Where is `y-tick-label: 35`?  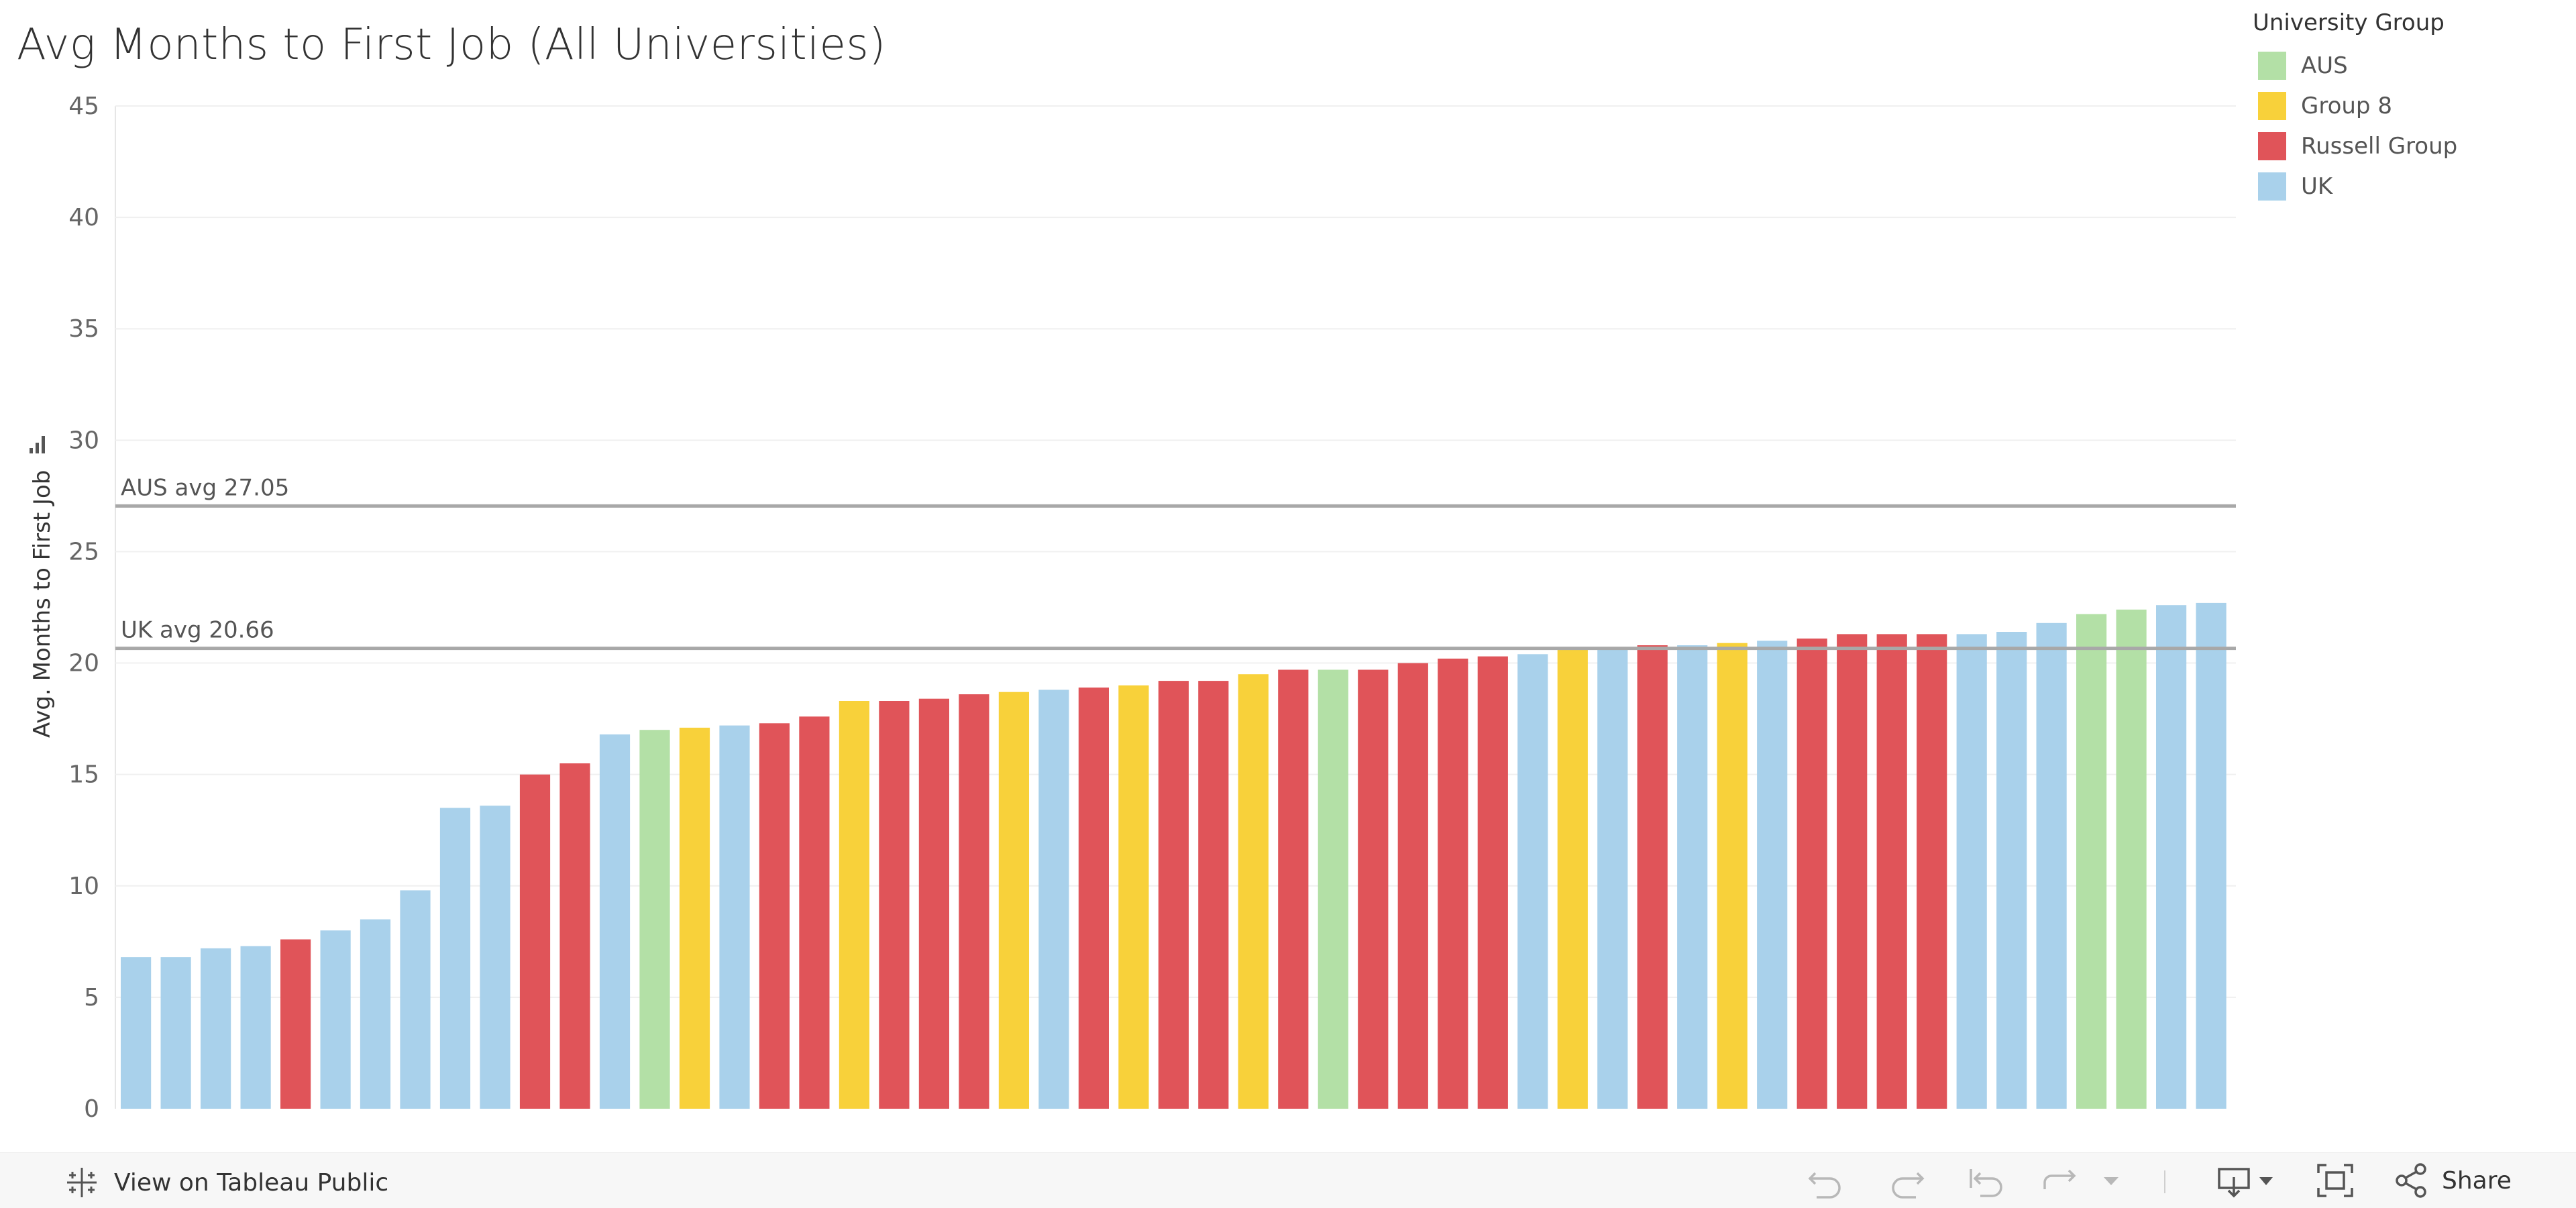 y-tick-label: 35 is located at coordinates (83, 329).